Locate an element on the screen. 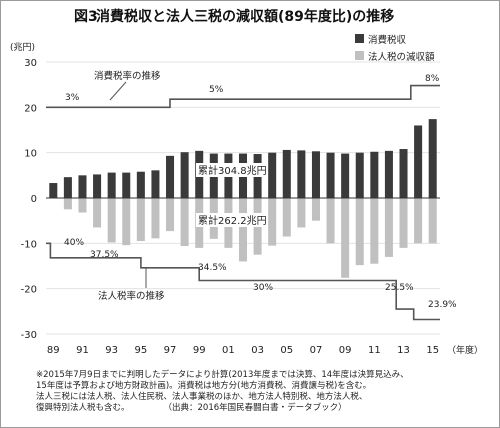  consumption-total-bg is located at coordinates (231, 170).